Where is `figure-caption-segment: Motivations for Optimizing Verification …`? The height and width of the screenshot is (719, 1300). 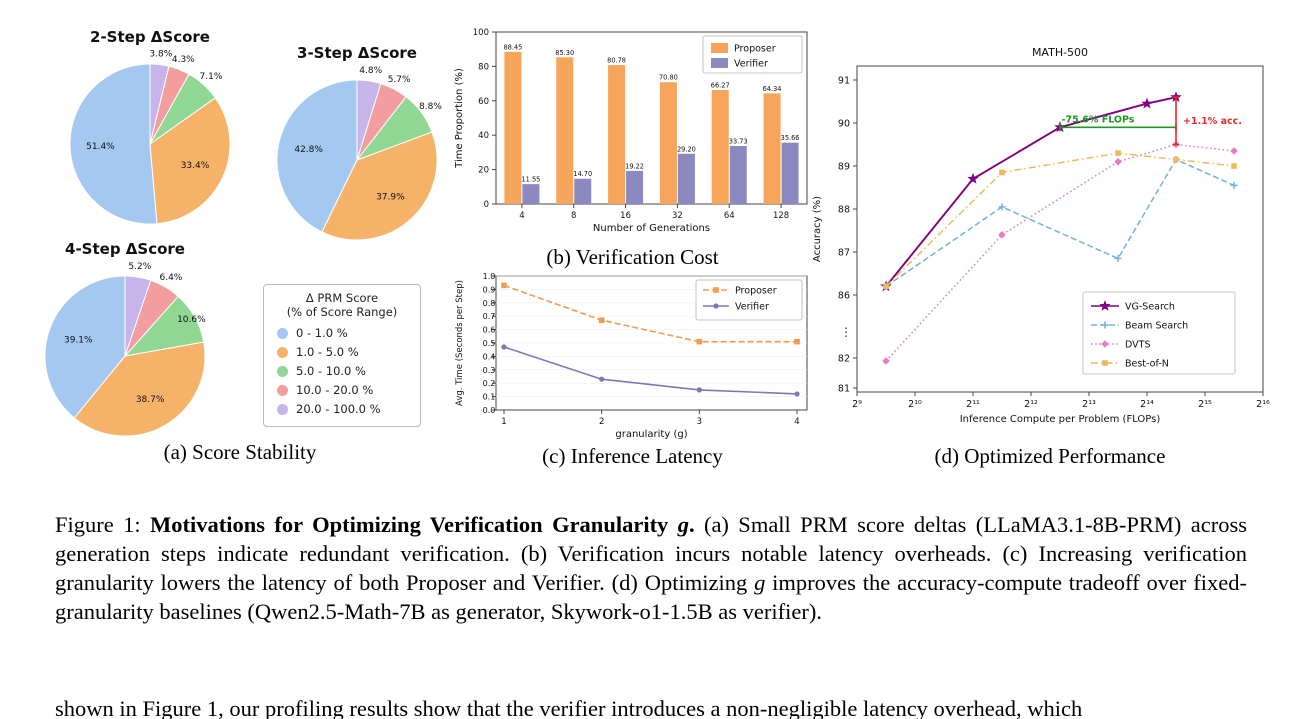
figure-caption-segment: Motivations for Optimizing Verification … is located at coordinates (414, 524).